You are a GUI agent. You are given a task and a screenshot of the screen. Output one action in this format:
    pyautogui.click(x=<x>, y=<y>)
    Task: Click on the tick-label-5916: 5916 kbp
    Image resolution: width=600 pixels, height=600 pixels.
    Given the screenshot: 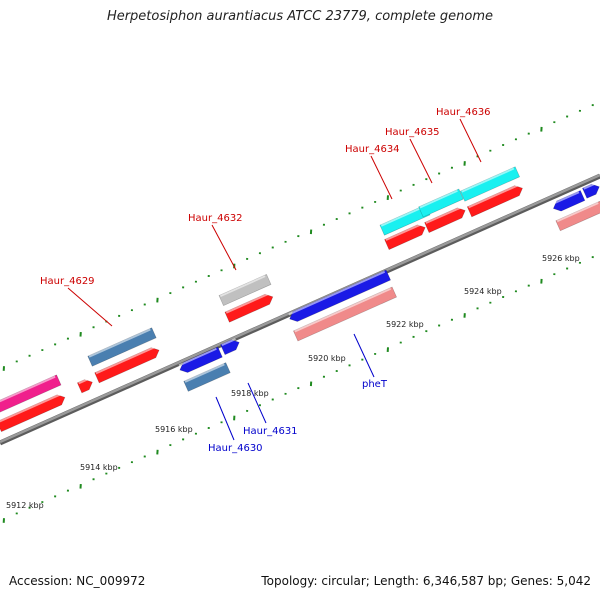 What is the action you would take?
    pyautogui.click(x=174, y=429)
    